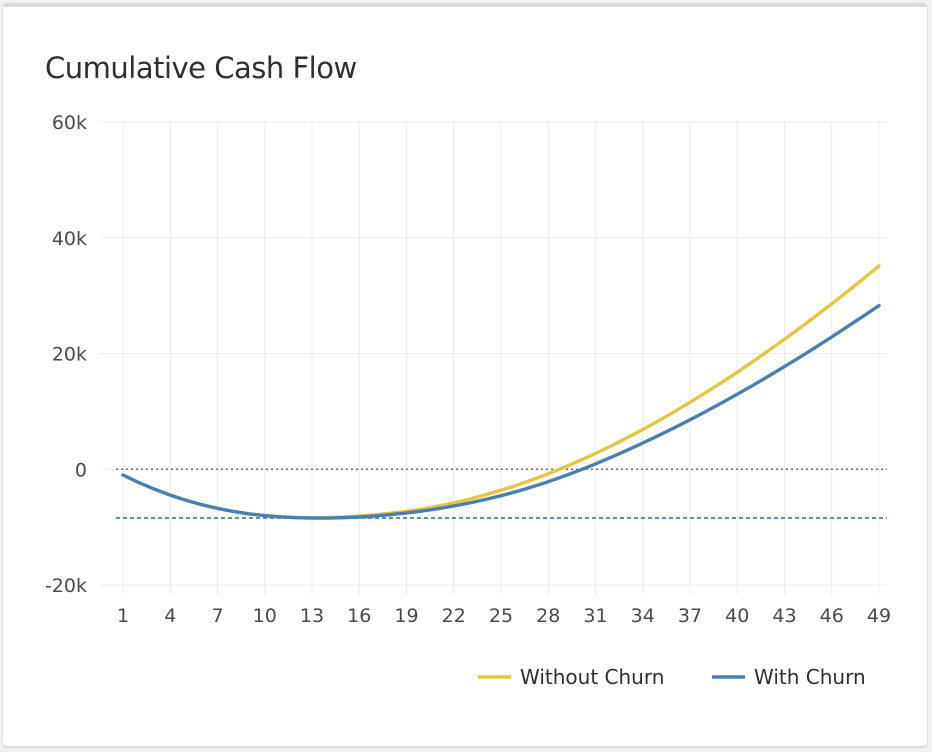 The image size is (932, 752). Describe the element at coordinates (784, 616) in the screenshot. I see `x-tick-label: 43` at that location.